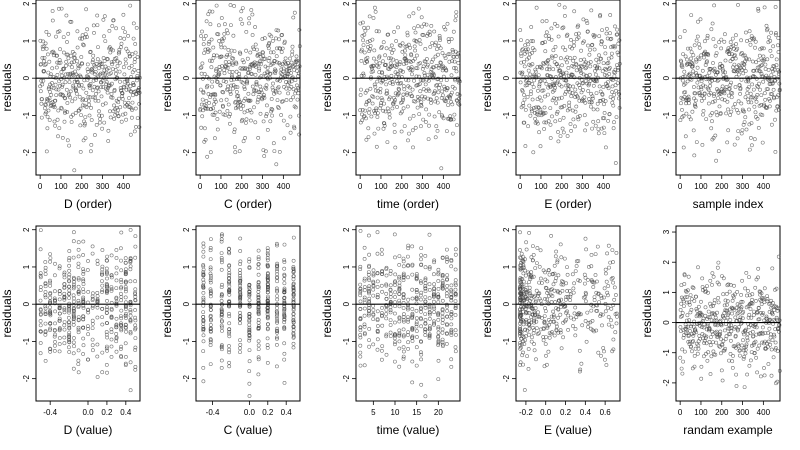 The width and height of the screenshot is (800, 450). Describe the element at coordinates (666, 77) in the screenshot. I see `y-tick-label: 0` at that location.